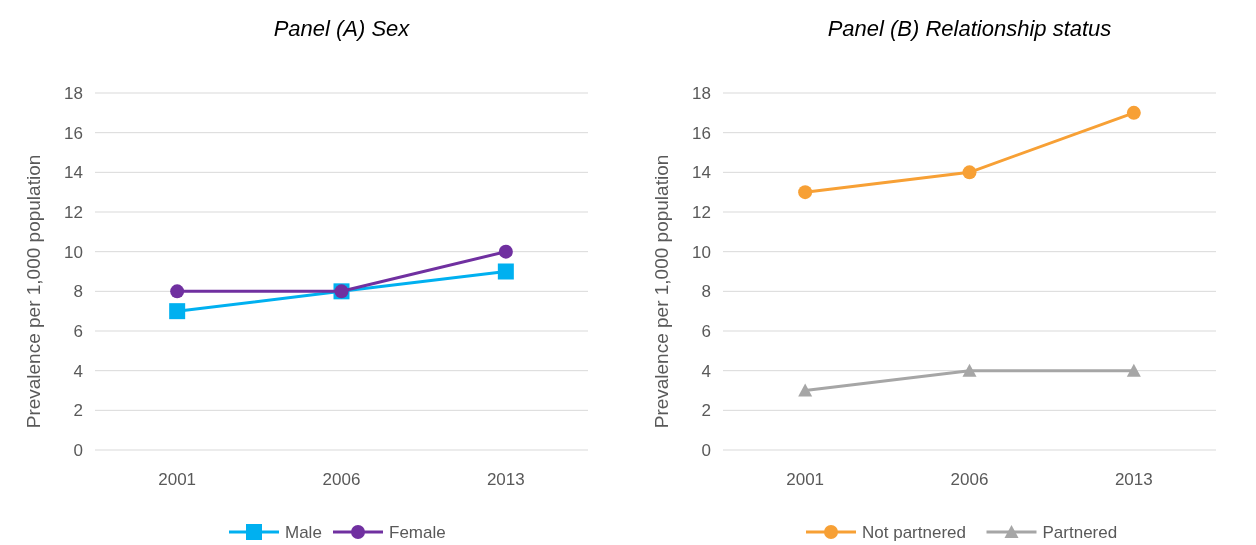 This screenshot has width=1256, height=545. Describe the element at coordinates (417, 532) in the screenshot. I see `legend-label: Female` at that location.